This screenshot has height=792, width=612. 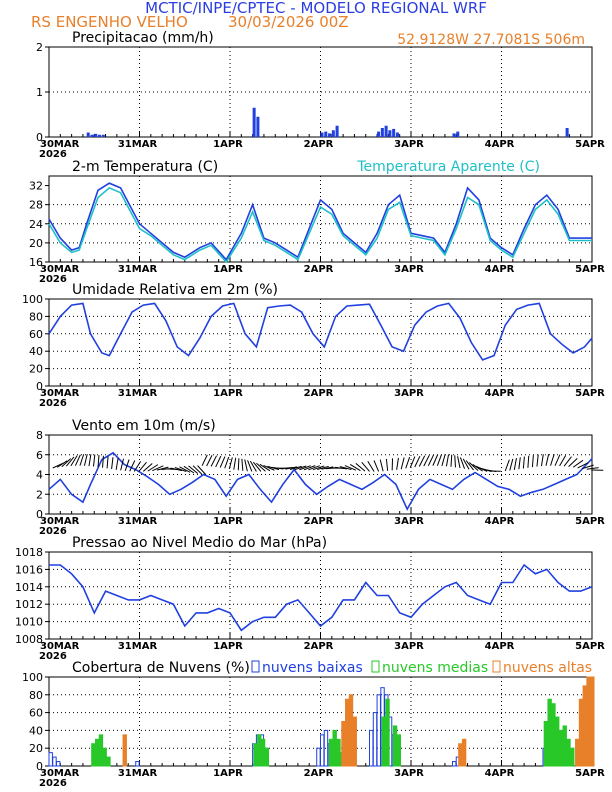 I want to click on y-tick-label: 2, so click(x=39, y=47).